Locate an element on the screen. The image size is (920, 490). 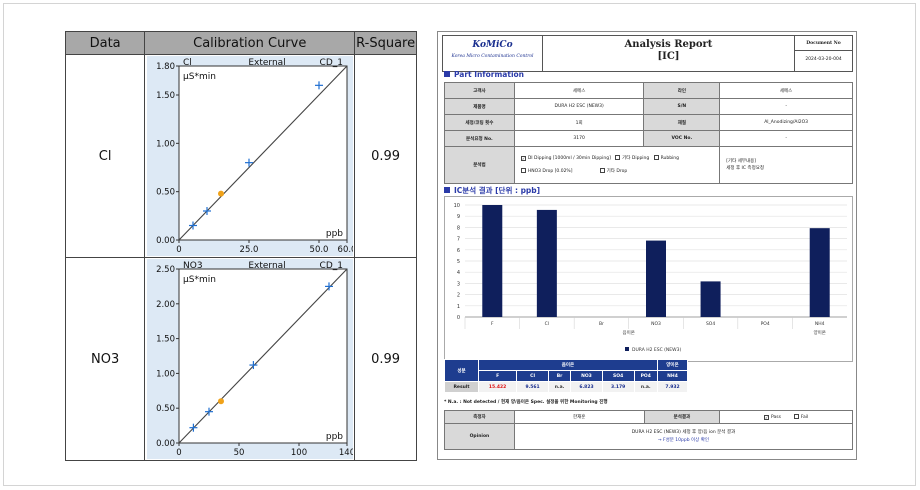
x-tick-label: 140 is located at coordinates (346, 453).